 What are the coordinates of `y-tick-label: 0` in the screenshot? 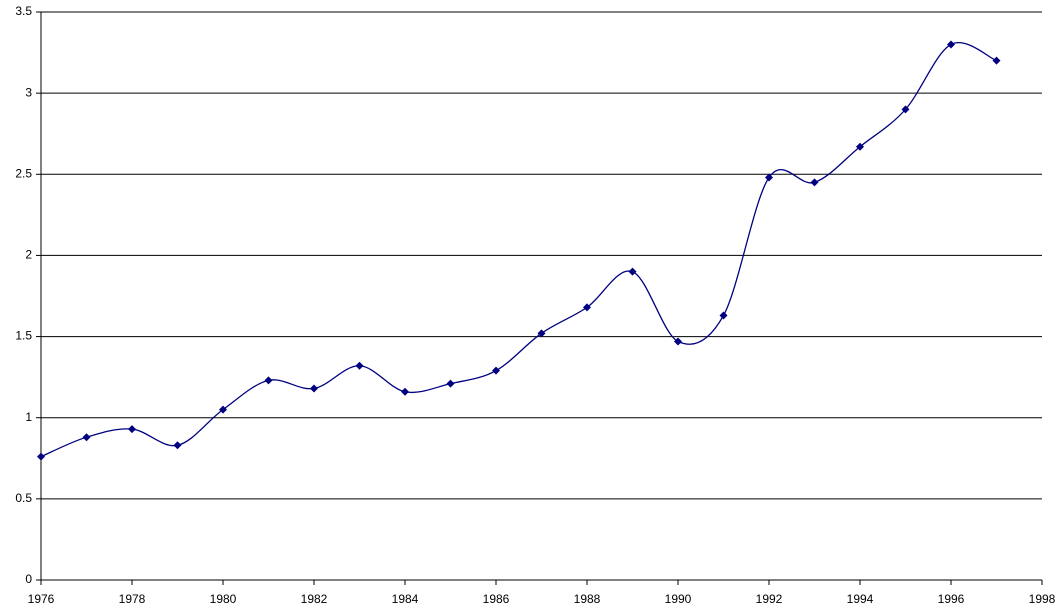 It's located at (28, 579).